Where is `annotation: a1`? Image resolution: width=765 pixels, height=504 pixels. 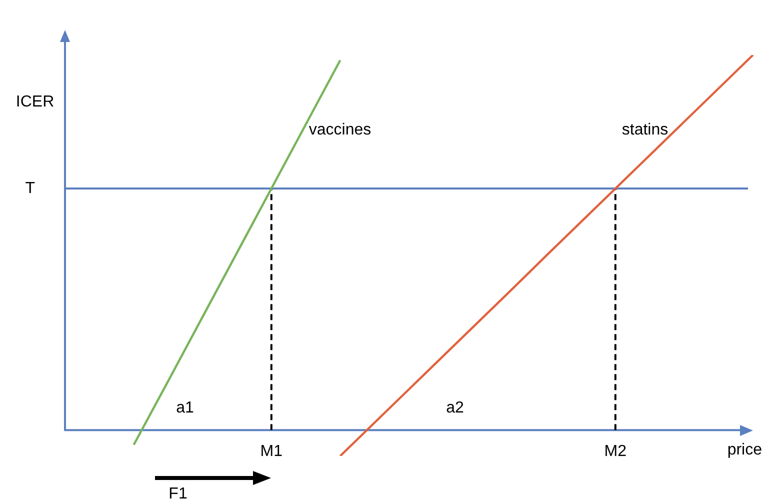
annotation: a1 is located at coordinates (185, 407).